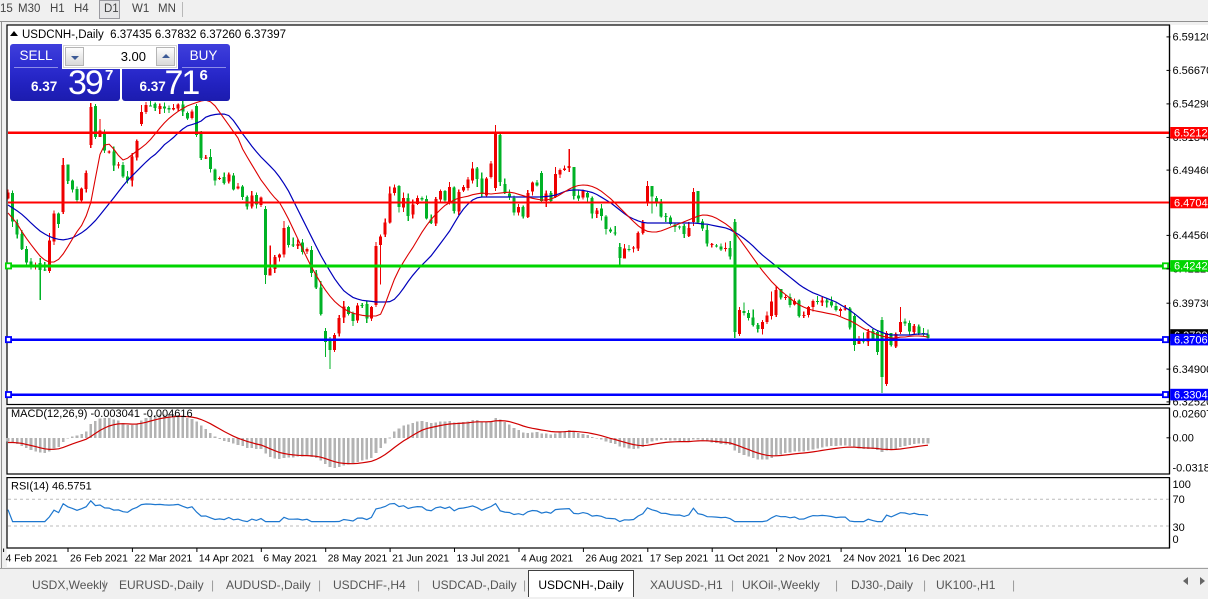 The width and height of the screenshot is (1208, 599). What do you see at coordinates (163, 559) in the screenshot?
I see `svg-text: 22 Mar 2021` at bounding box center [163, 559].